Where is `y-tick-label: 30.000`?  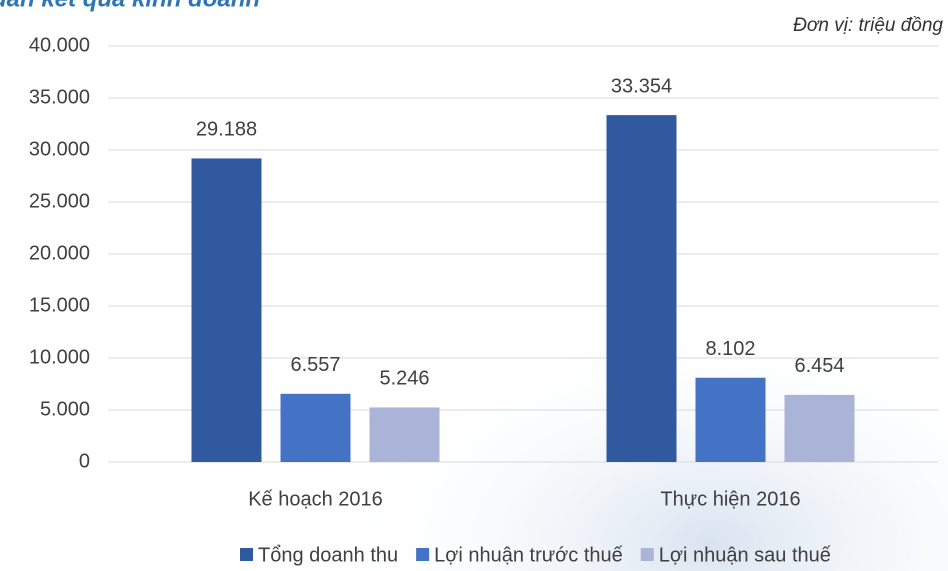
y-tick-label: 30.000 is located at coordinates (59, 149).